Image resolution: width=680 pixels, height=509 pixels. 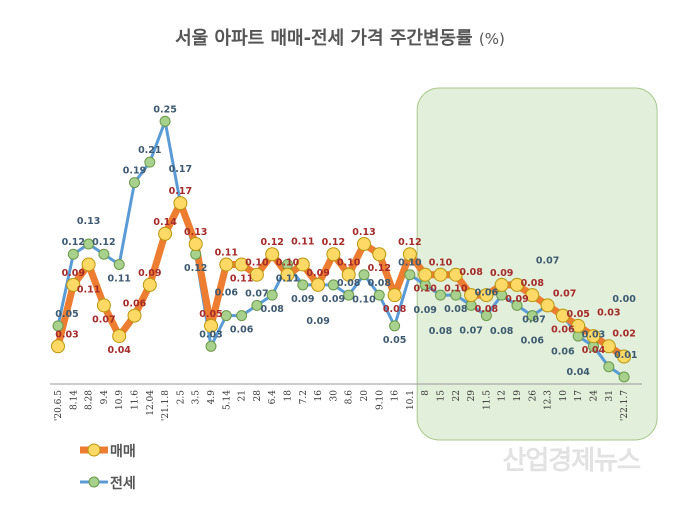 What do you see at coordinates (66, 314) in the screenshot?
I see `data-label-jeonse: 0.05` at bounding box center [66, 314].